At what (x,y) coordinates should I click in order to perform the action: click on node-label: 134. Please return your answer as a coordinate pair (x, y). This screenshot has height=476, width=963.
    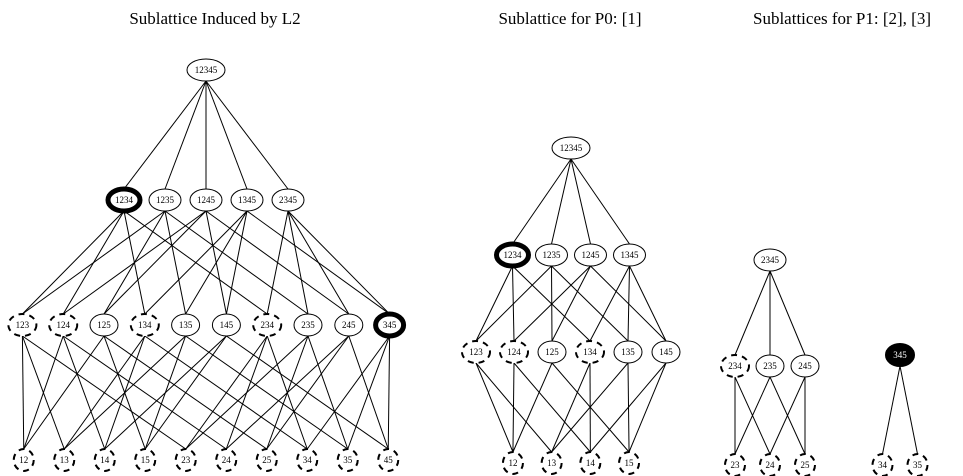
    Looking at the image, I should click on (590, 352).